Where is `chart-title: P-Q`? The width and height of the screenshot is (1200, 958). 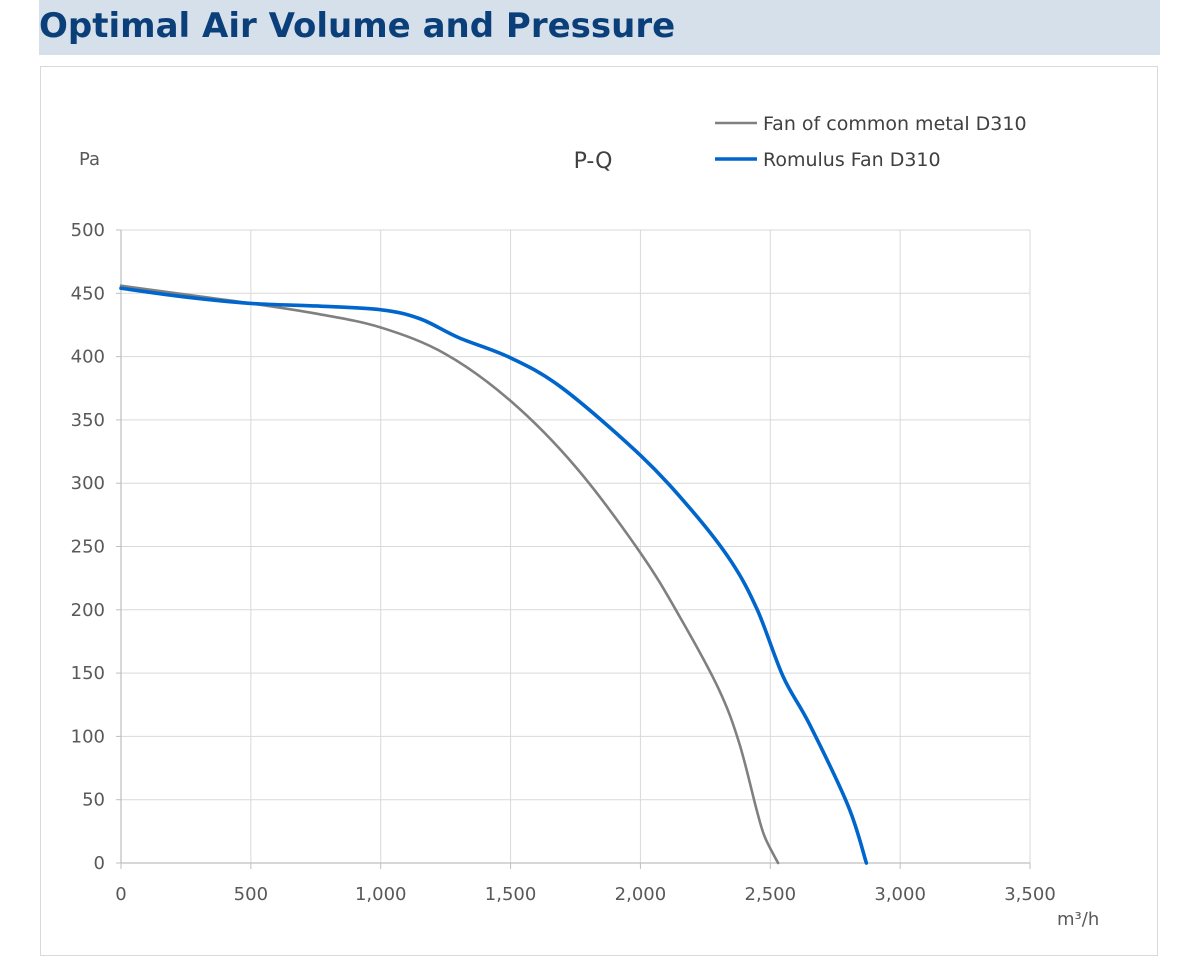
chart-title: P-Q is located at coordinates (593, 161).